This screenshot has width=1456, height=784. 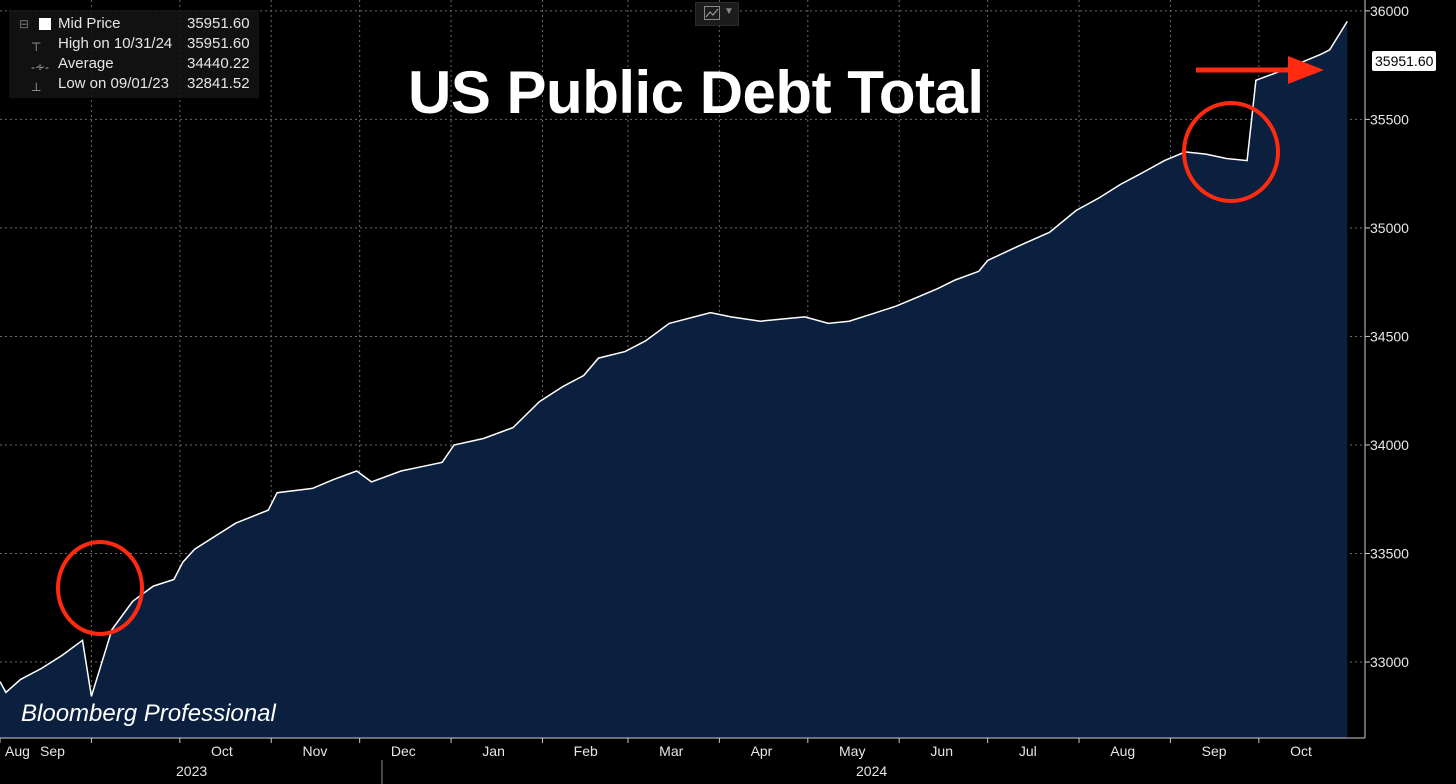 I want to click on y-tick-label: 36000, so click(x=1389, y=11).